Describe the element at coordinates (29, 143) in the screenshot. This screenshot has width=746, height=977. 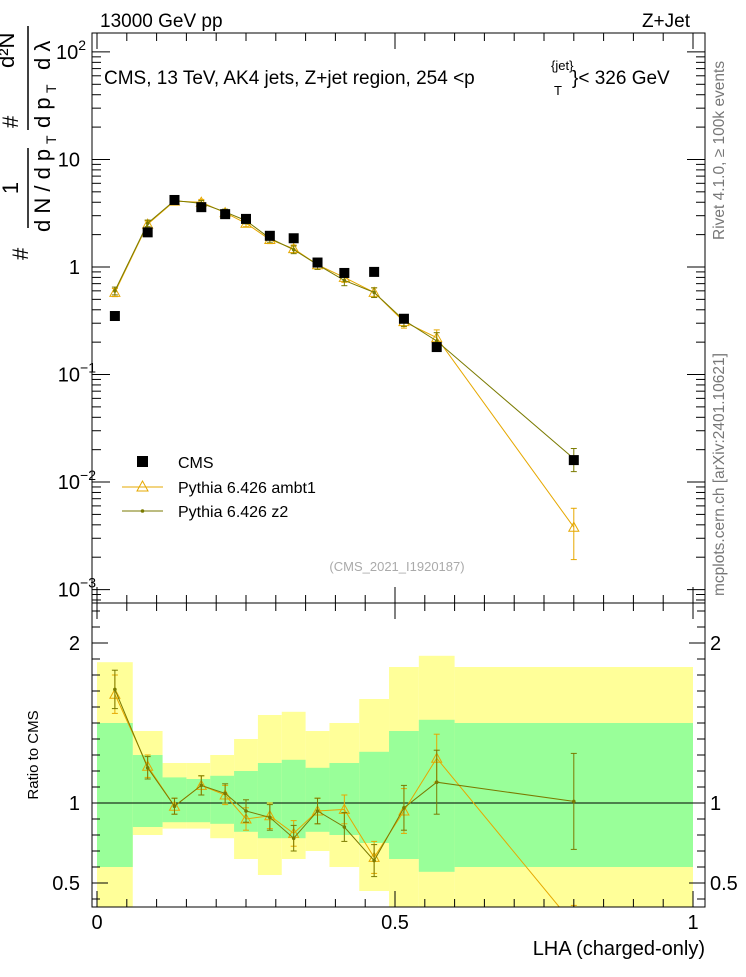
I see `top-ylabel: # 1 d N / d p T # d²N d p T d λ` at that location.